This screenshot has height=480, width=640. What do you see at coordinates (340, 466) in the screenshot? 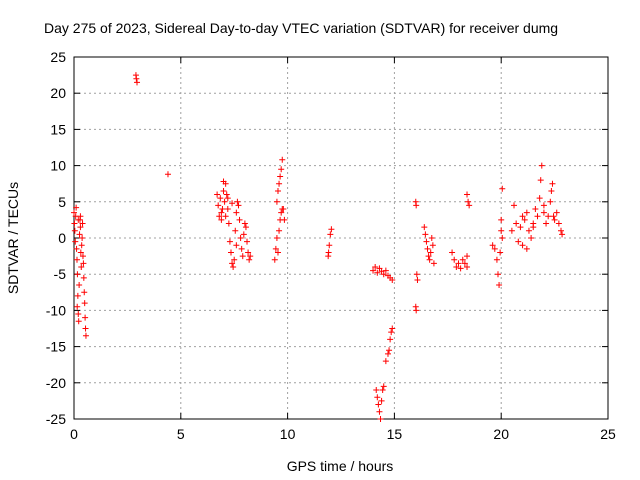
I see `x-axis-label: GPS time / hours` at bounding box center [340, 466].